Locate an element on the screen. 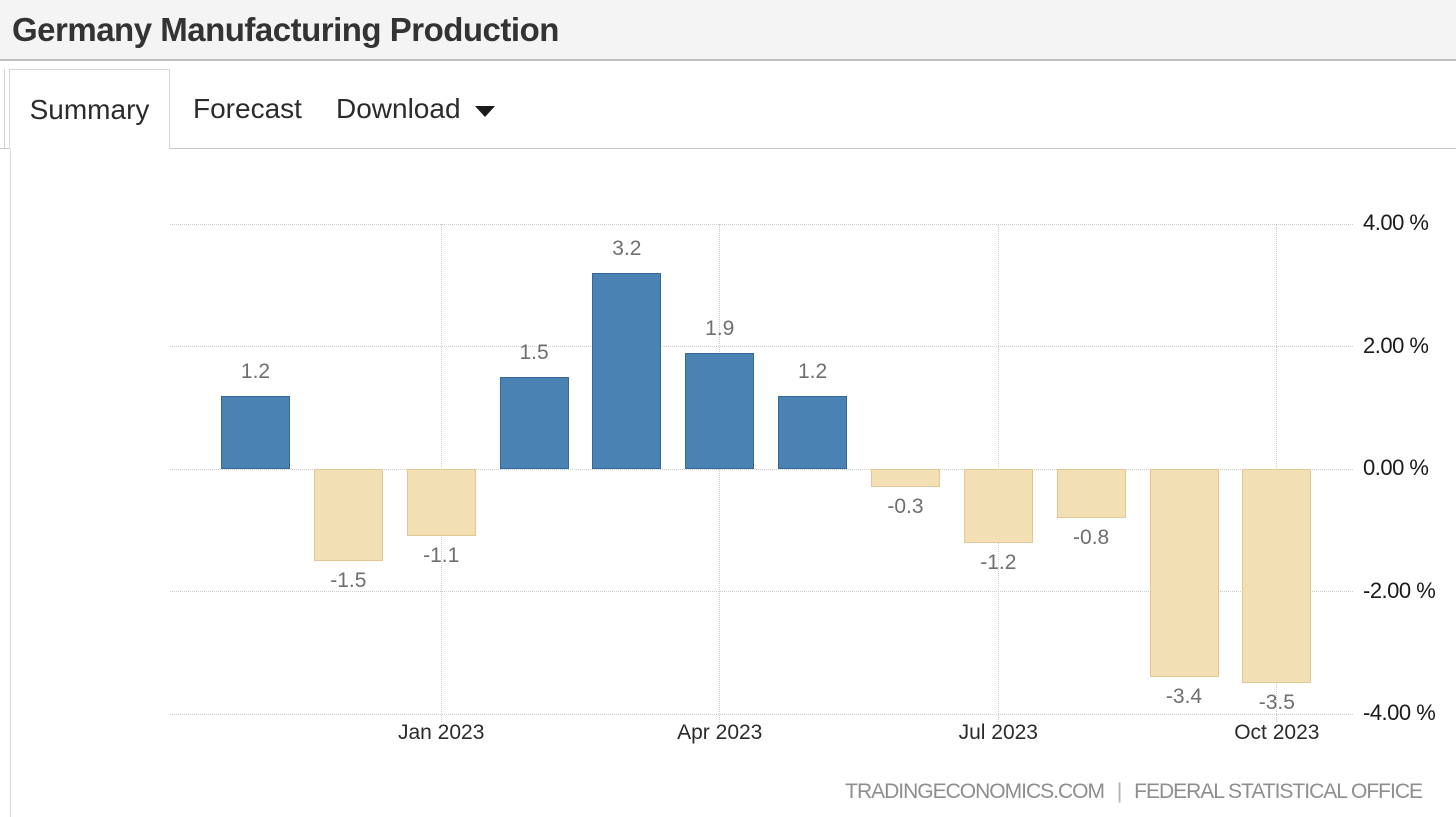  tab-forecast: Forecast is located at coordinates (247, 109).